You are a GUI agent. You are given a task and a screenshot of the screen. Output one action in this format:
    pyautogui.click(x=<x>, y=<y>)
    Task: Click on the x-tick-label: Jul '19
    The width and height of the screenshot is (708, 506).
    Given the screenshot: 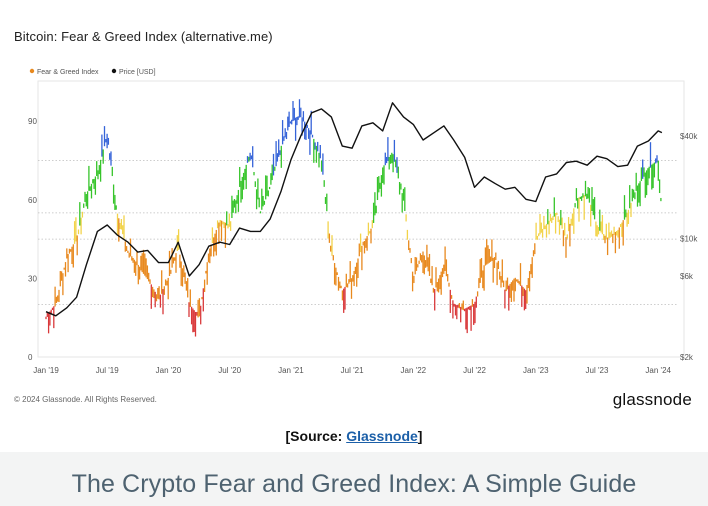 What is the action you would take?
    pyautogui.click(x=107, y=370)
    